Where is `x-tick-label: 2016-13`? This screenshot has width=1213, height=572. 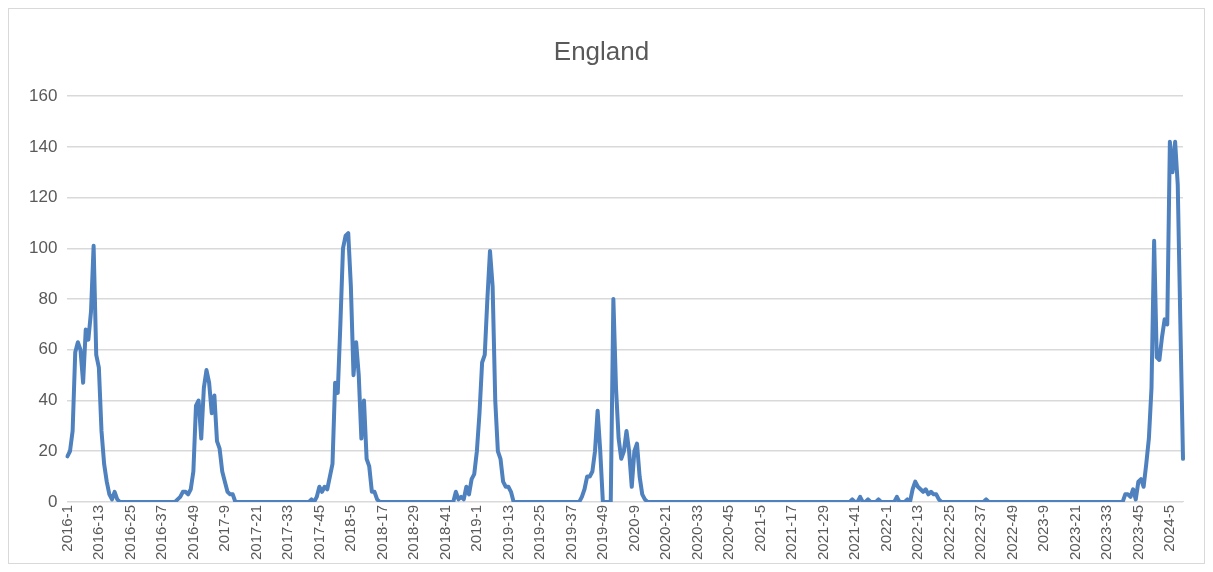
x-tick-label: 2016-13 is located at coordinates (97, 532).